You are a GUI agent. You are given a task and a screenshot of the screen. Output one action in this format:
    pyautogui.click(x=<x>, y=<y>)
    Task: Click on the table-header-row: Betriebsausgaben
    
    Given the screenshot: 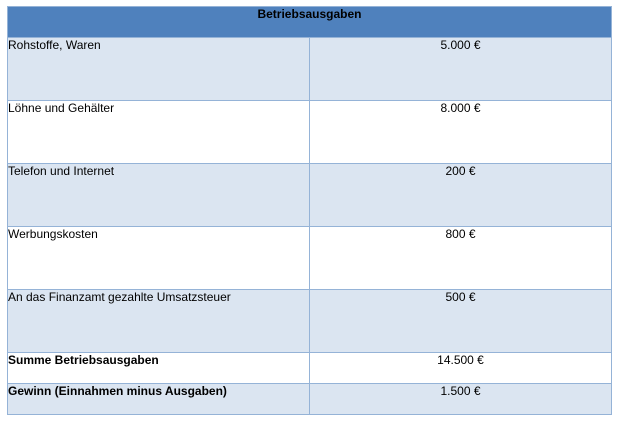 What is the action you would take?
    pyautogui.click(x=309, y=22)
    